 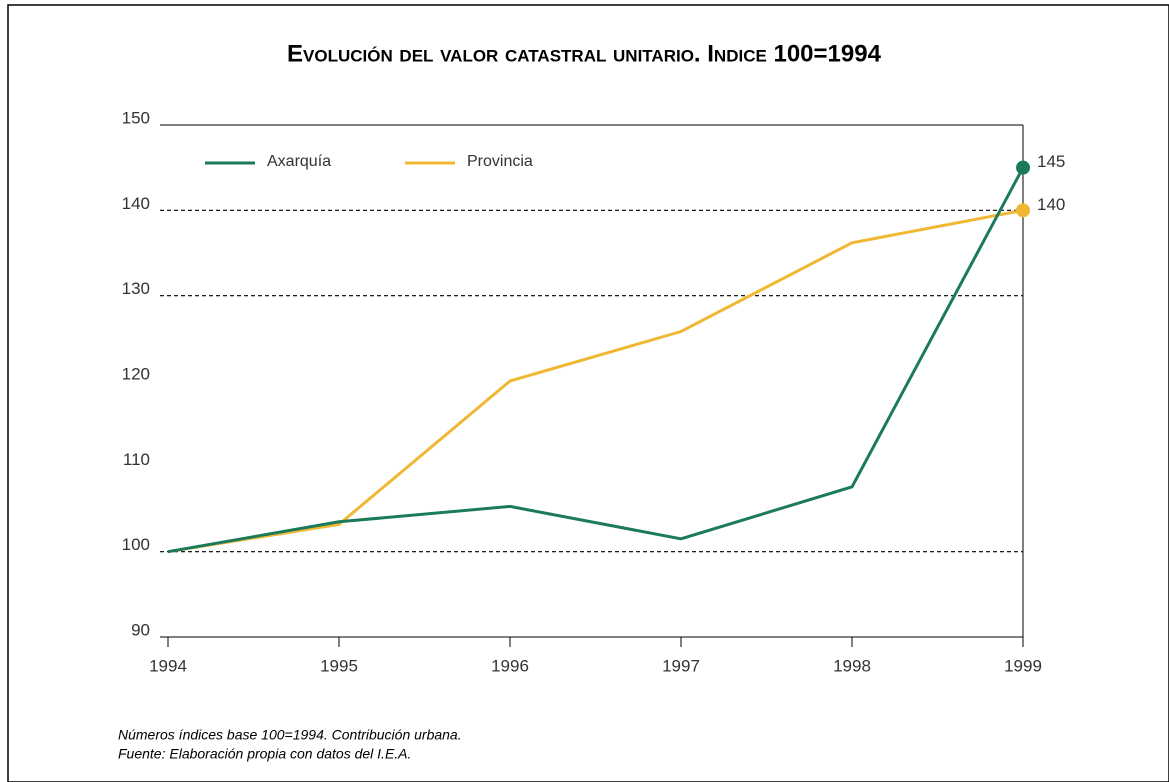 What do you see at coordinates (339, 665) in the screenshot?
I see `x-tick-label: 1995` at bounding box center [339, 665].